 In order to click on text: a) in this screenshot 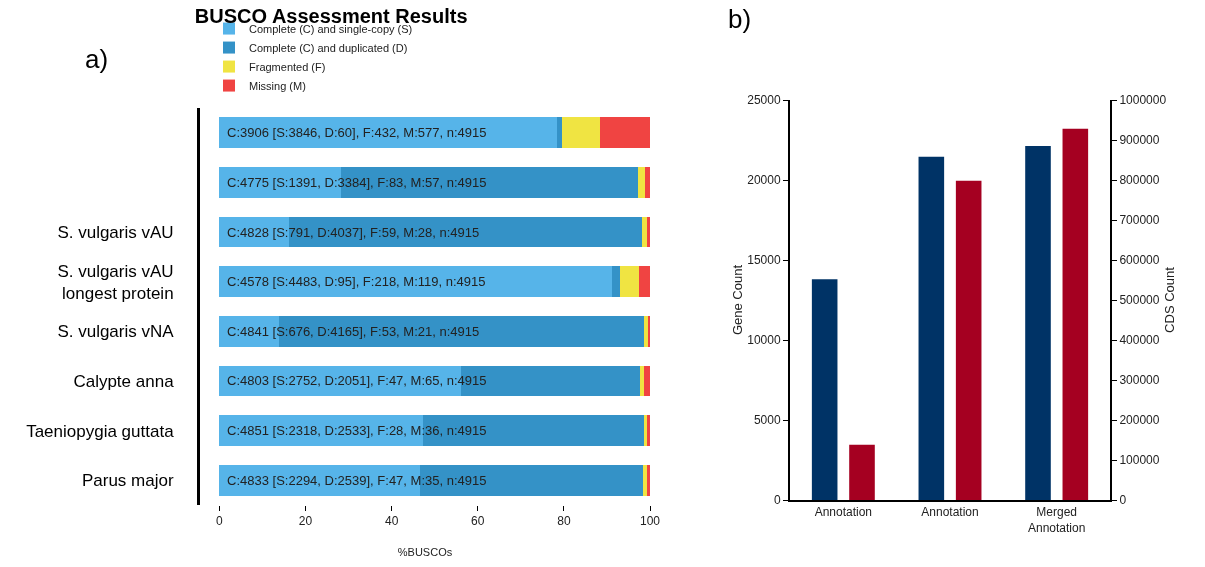, I will do `click(97, 59)`.